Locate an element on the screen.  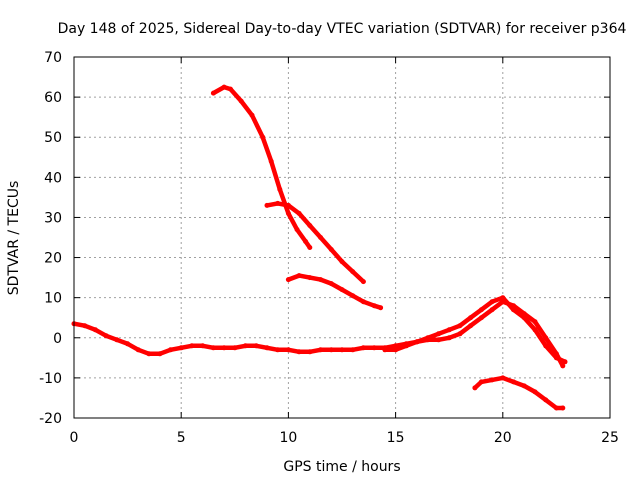
y-tick-label: -10 is located at coordinates (50, 379).